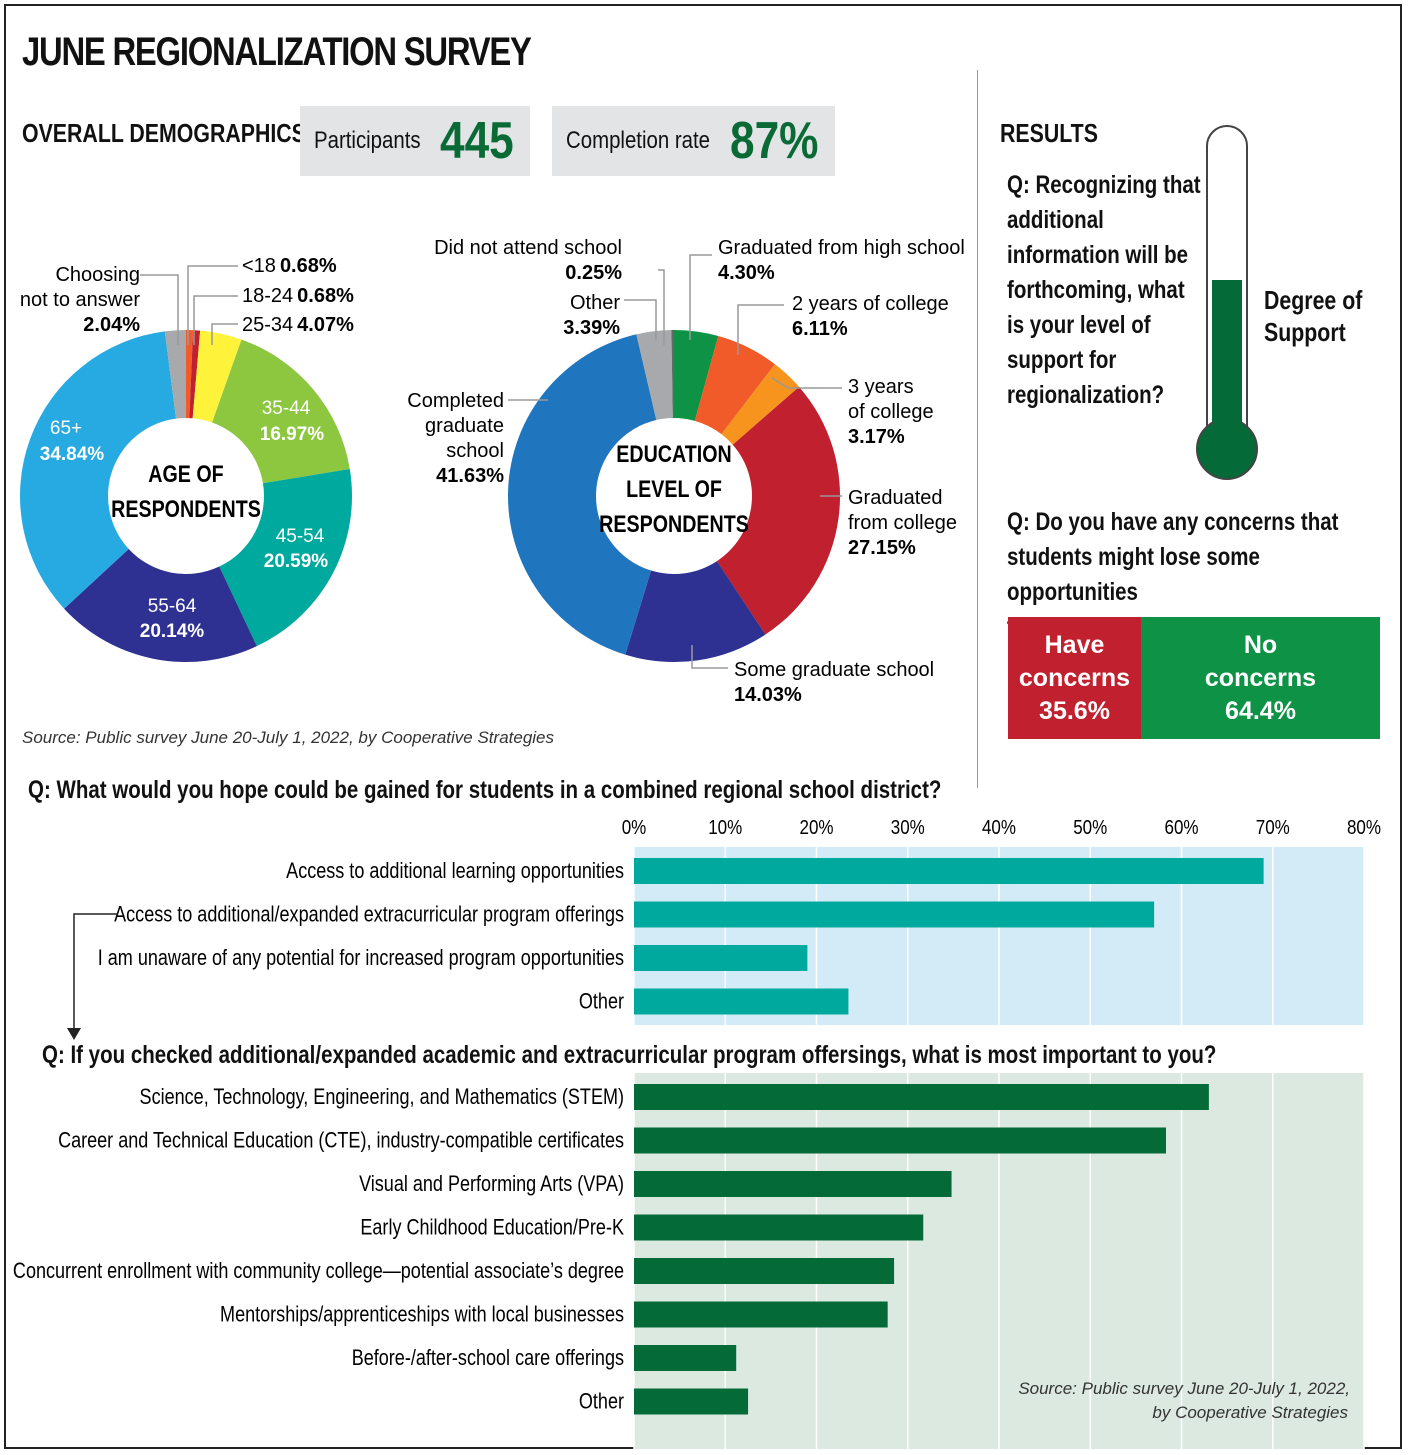  What do you see at coordinates (674, 488) in the screenshot?
I see `edu-title-2: LEVEL OF` at bounding box center [674, 488].